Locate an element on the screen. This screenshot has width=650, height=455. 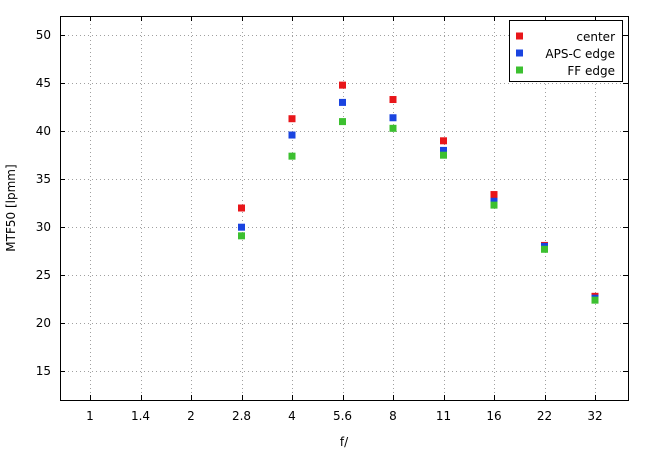
y-tick-label: 25 is located at coordinates (43, 275).